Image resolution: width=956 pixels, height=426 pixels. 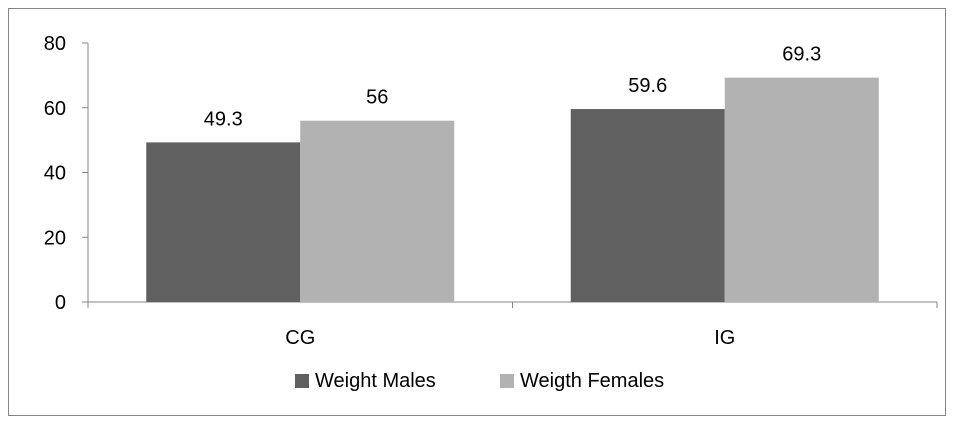 I want to click on y-tick-label: 40, so click(x=55, y=174).